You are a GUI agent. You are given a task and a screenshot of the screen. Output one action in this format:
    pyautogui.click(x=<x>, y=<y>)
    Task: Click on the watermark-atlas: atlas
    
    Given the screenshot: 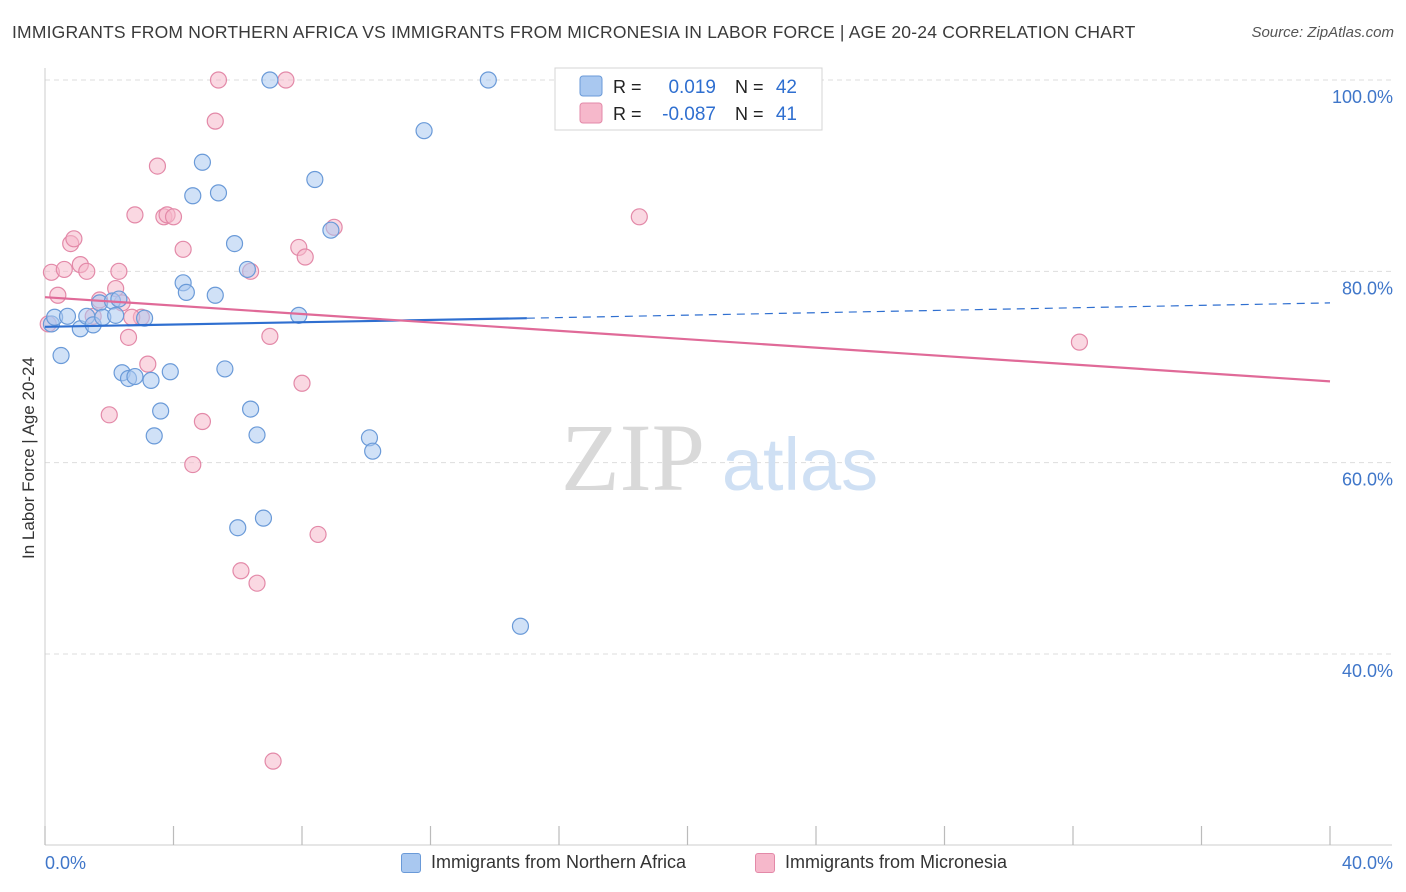 What is the action you would take?
    pyautogui.click(x=800, y=464)
    